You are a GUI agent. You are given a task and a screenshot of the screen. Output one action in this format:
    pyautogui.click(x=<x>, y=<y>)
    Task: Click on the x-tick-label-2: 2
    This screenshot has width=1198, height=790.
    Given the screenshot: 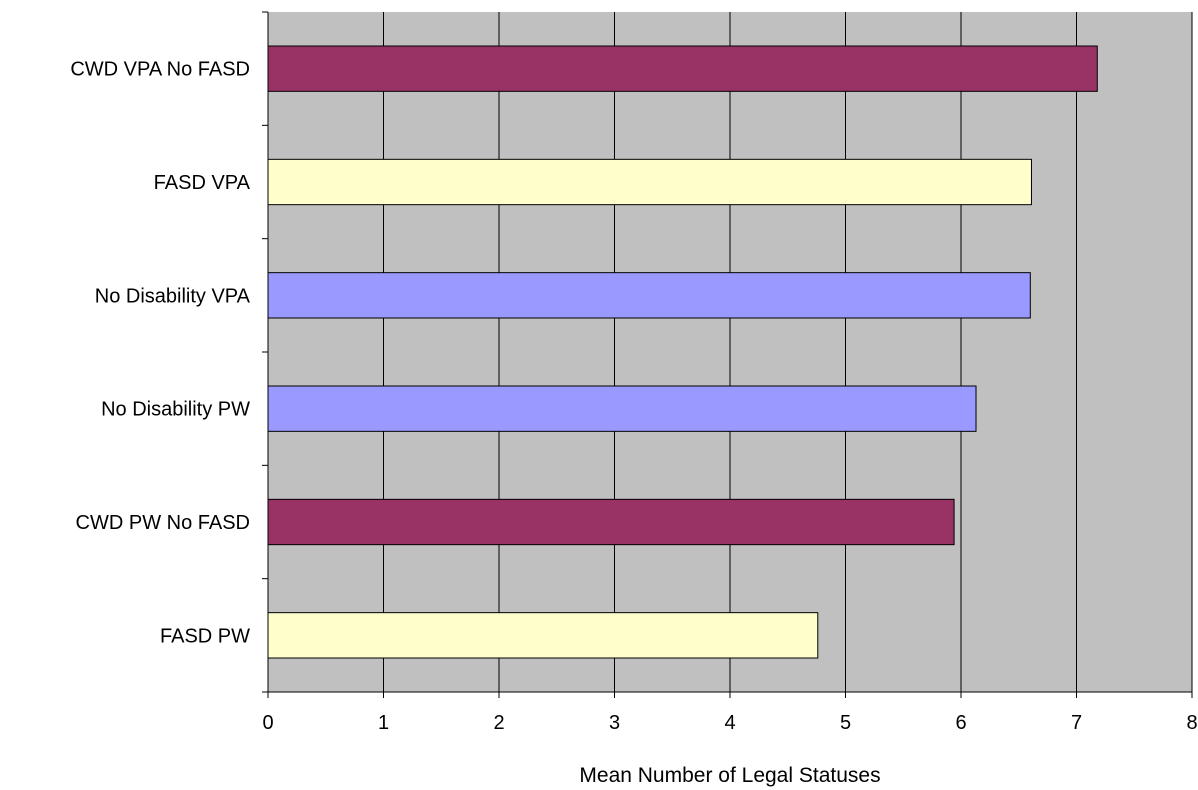 What is the action you would take?
    pyautogui.click(x=498, y=723)
    